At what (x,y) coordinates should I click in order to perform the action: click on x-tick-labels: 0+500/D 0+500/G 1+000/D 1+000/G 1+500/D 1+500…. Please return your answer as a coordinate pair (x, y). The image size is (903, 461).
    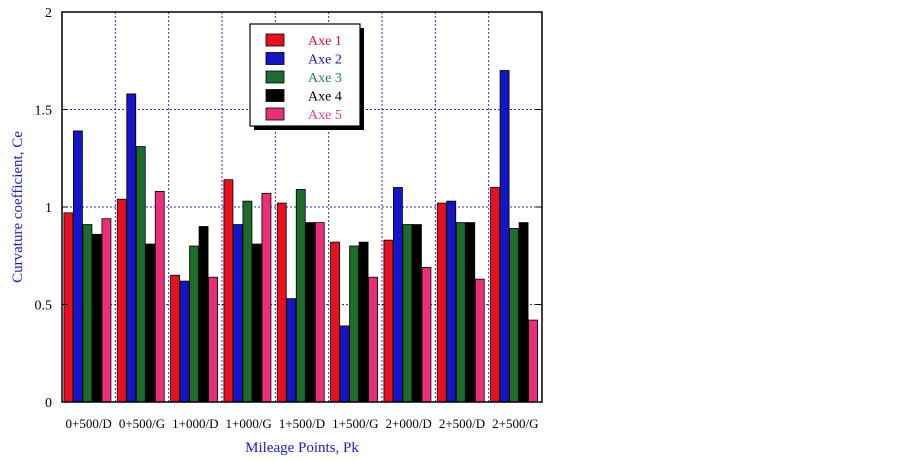
    Looking at the image, I should click on (301, 423).